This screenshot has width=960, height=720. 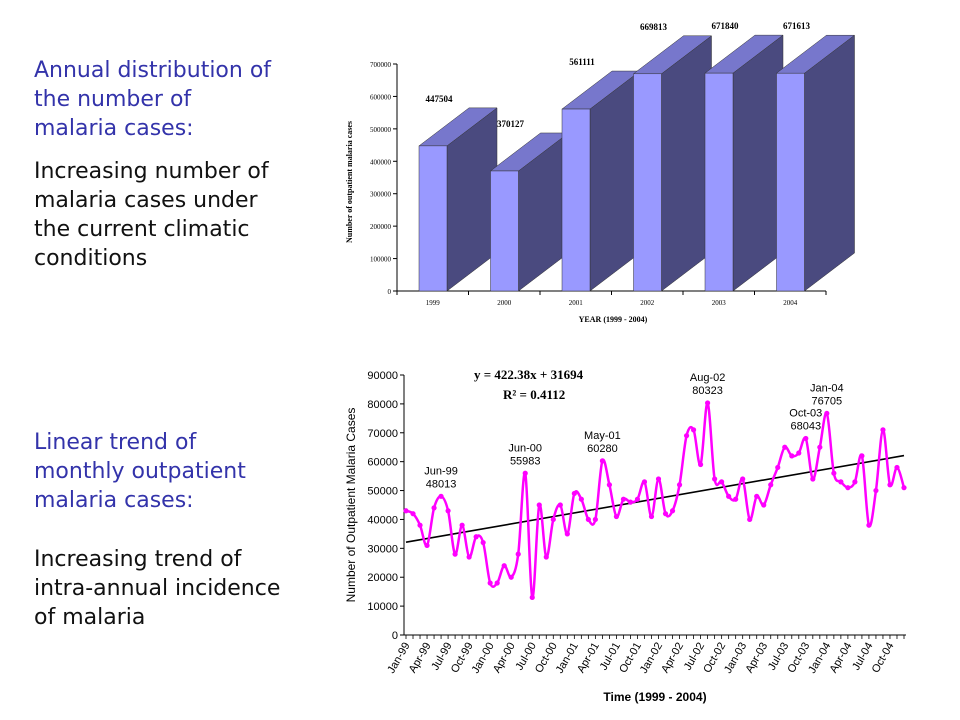 What do you see at coordinates (654, 27) in the screenshot?
I see `bar-data-label: 669813` at bounding box center [654, 27].